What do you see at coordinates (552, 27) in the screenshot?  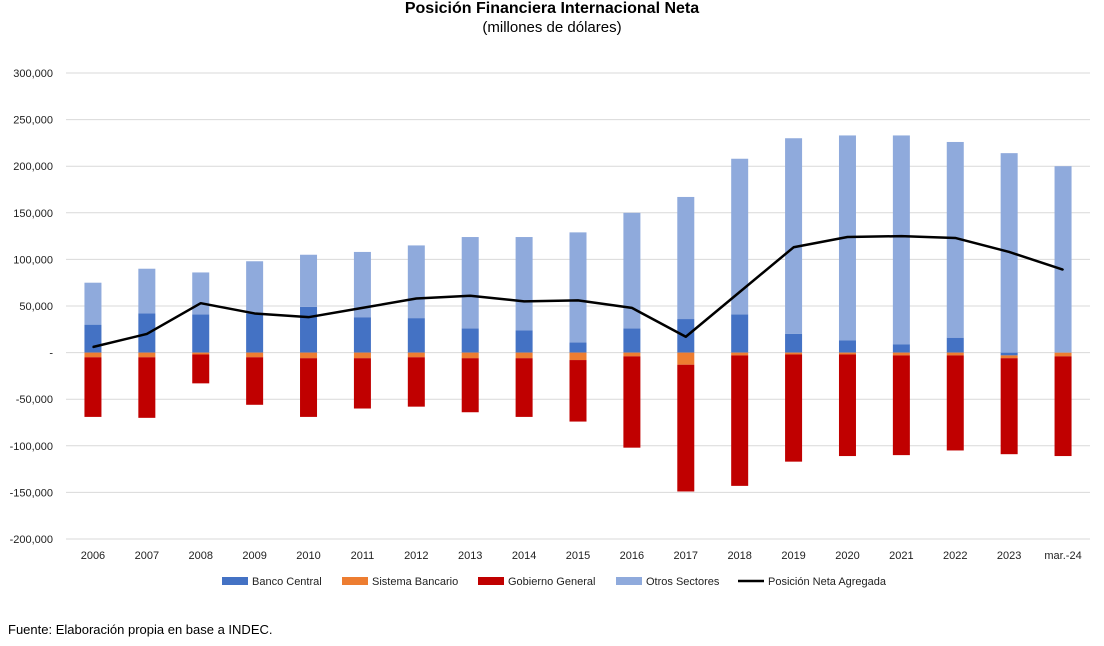 I see `chart-subtitle: (millones de dólares)` at bounding box center [552, 27].